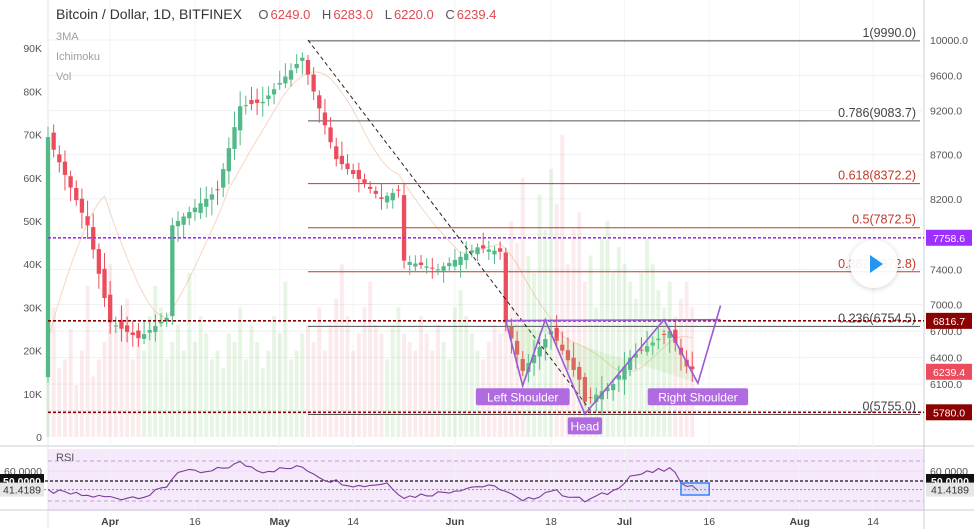 This screenshot has height=529, width=974. I want to click on pattern-label: Head, so click(585, 426).